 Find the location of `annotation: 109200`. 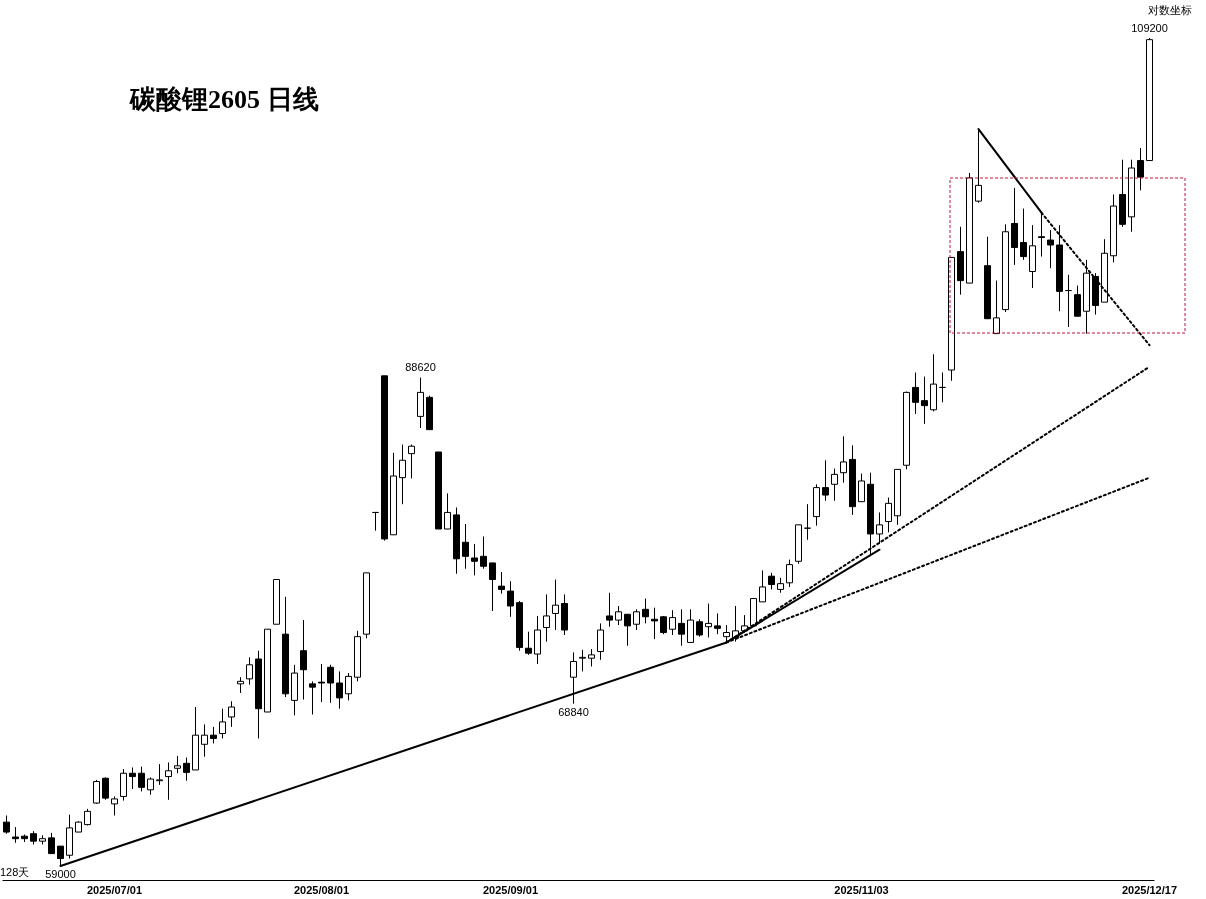

annotation: 109200 is located at coordinates (1149, 28).